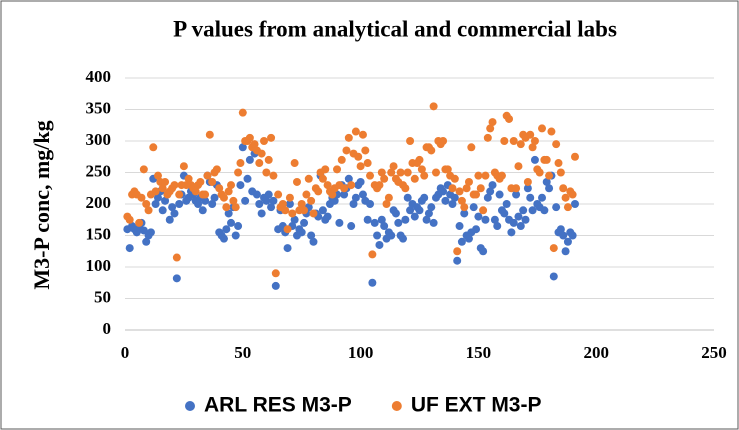 The height and width of the screenshot is (430, 739). Describe the element at coordinates (99, 139) in the screenshot. I see `y-tick-label: 300` at that location.